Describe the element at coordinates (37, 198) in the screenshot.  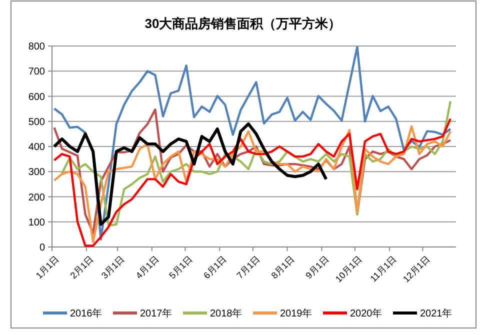
I see `y-tick-label: 200` at that location.